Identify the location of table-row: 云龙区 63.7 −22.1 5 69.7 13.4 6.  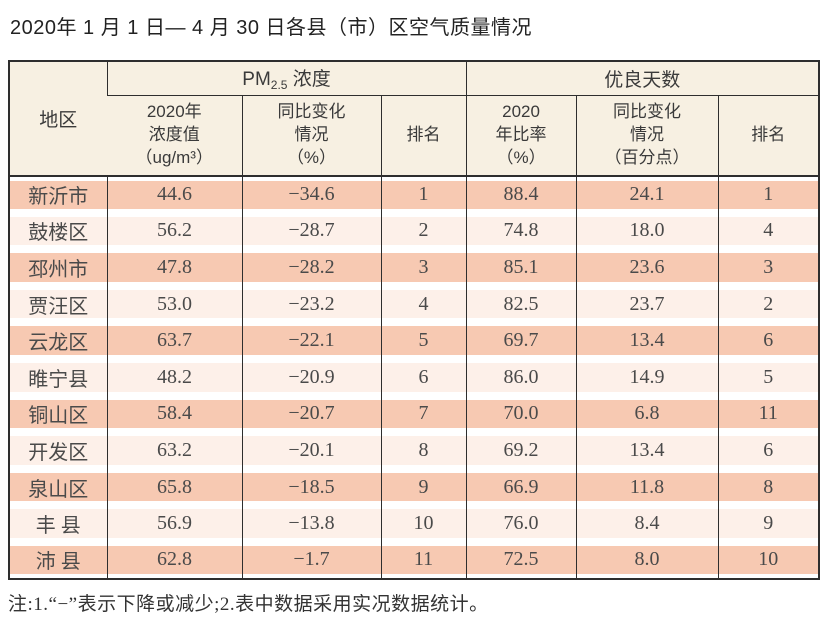
(414, 340).